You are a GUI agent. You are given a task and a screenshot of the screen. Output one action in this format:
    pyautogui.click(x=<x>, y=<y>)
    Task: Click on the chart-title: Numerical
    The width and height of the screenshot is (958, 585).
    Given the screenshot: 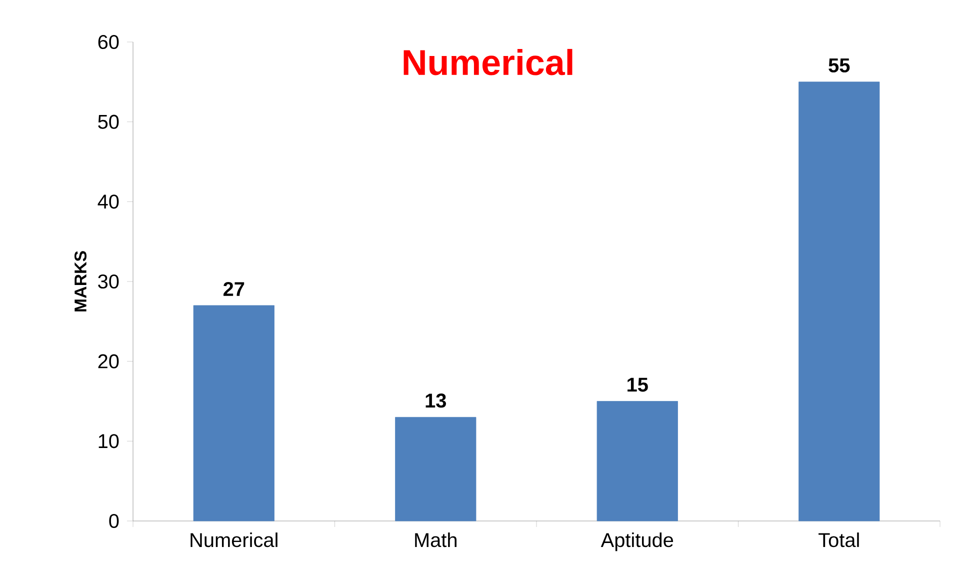 What is the action you would take?
    pyautogui.click(x=488, y=62)
    